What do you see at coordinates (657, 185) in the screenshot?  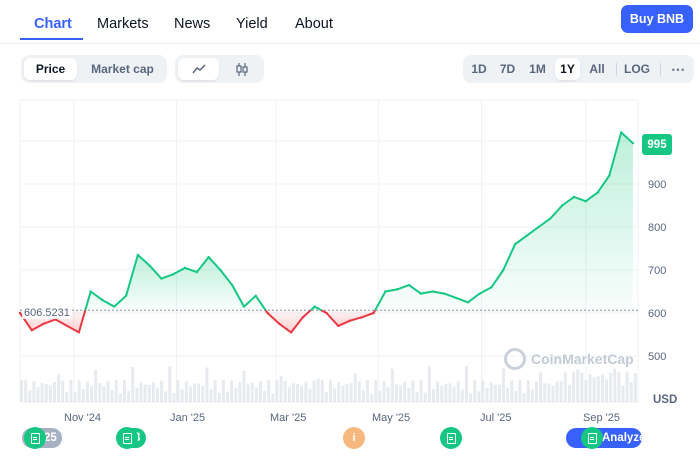 I see `y-tick-label: 900` at bounding box center [657, 185].